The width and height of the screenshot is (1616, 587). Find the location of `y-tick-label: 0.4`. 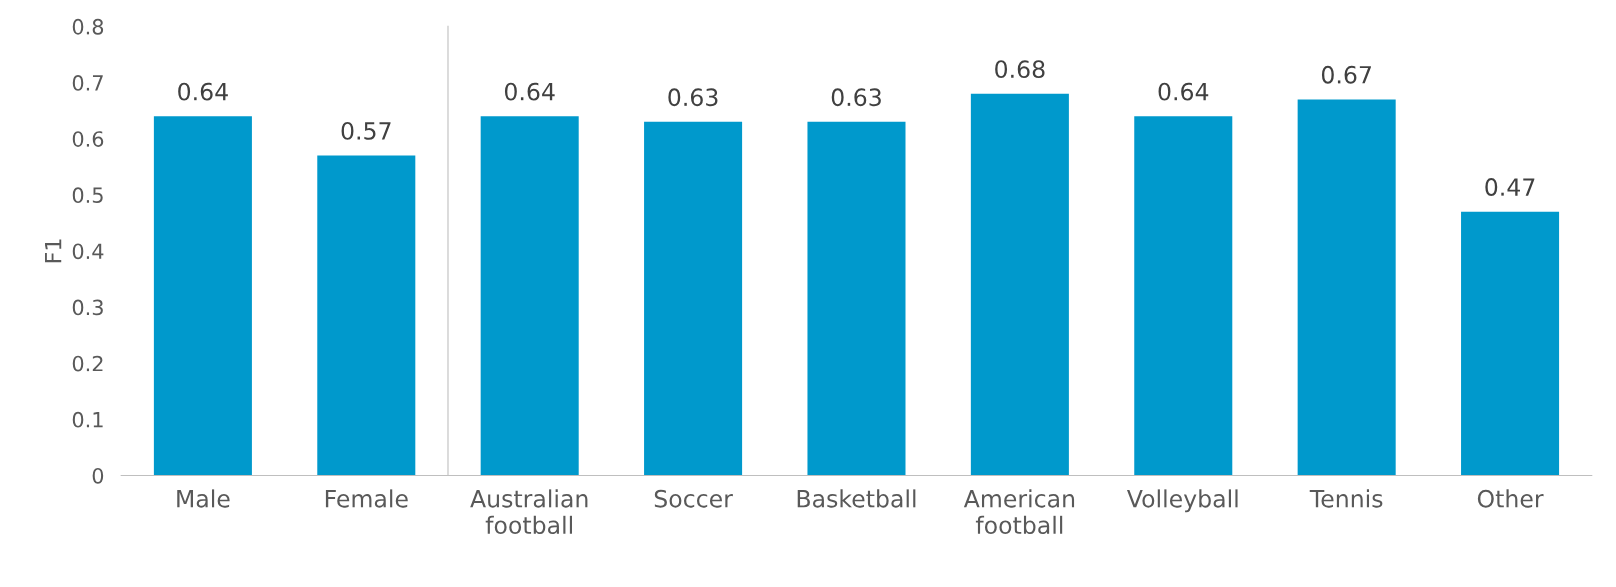

y-tick-label: 0.4 is located at coordinates (88, 251).